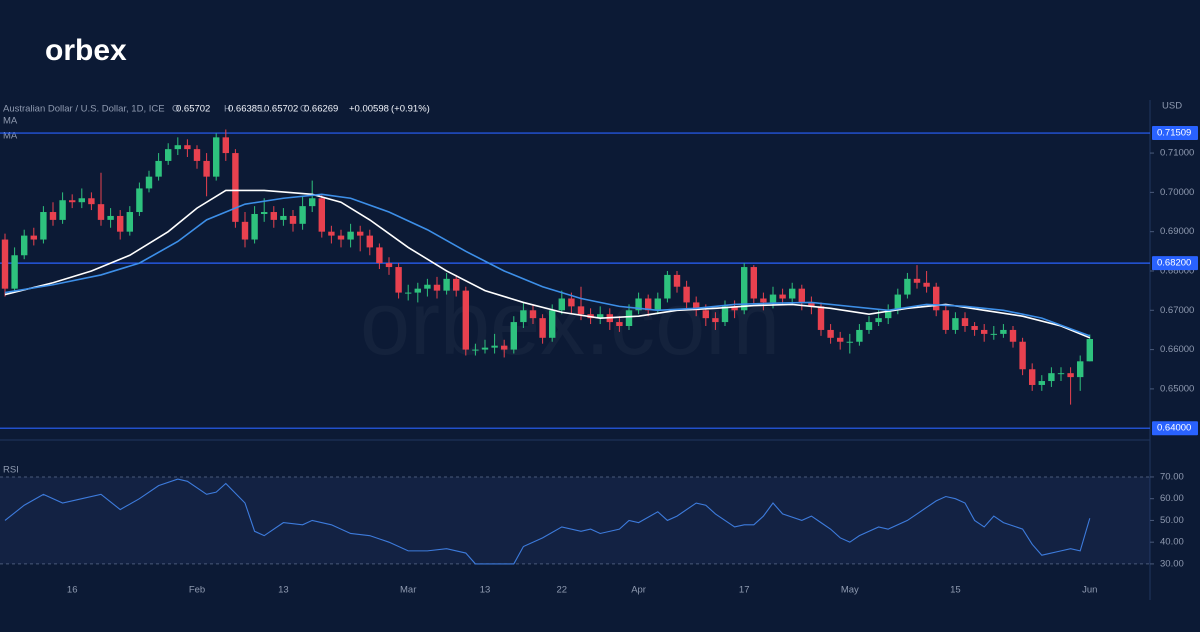 This screenshot has width=1200, height=632. What do you see at coordinates (303, 109) in the screenshot?
I see `quote-field: C` at bounding box center [303, 109].